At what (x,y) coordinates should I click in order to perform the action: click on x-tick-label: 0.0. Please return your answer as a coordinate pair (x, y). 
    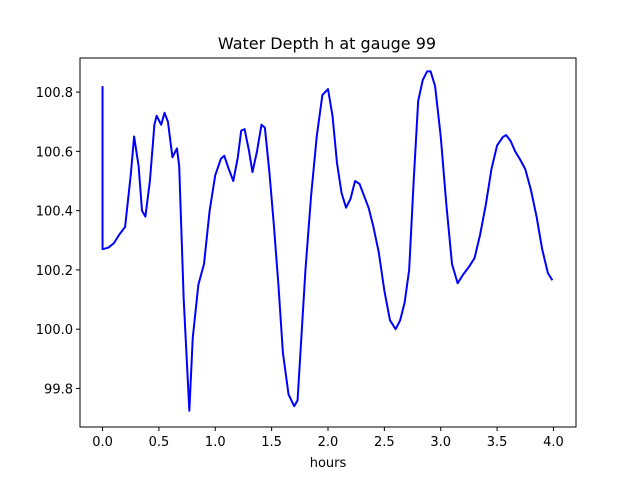
    Looking at the image, I should click on (102, 442).